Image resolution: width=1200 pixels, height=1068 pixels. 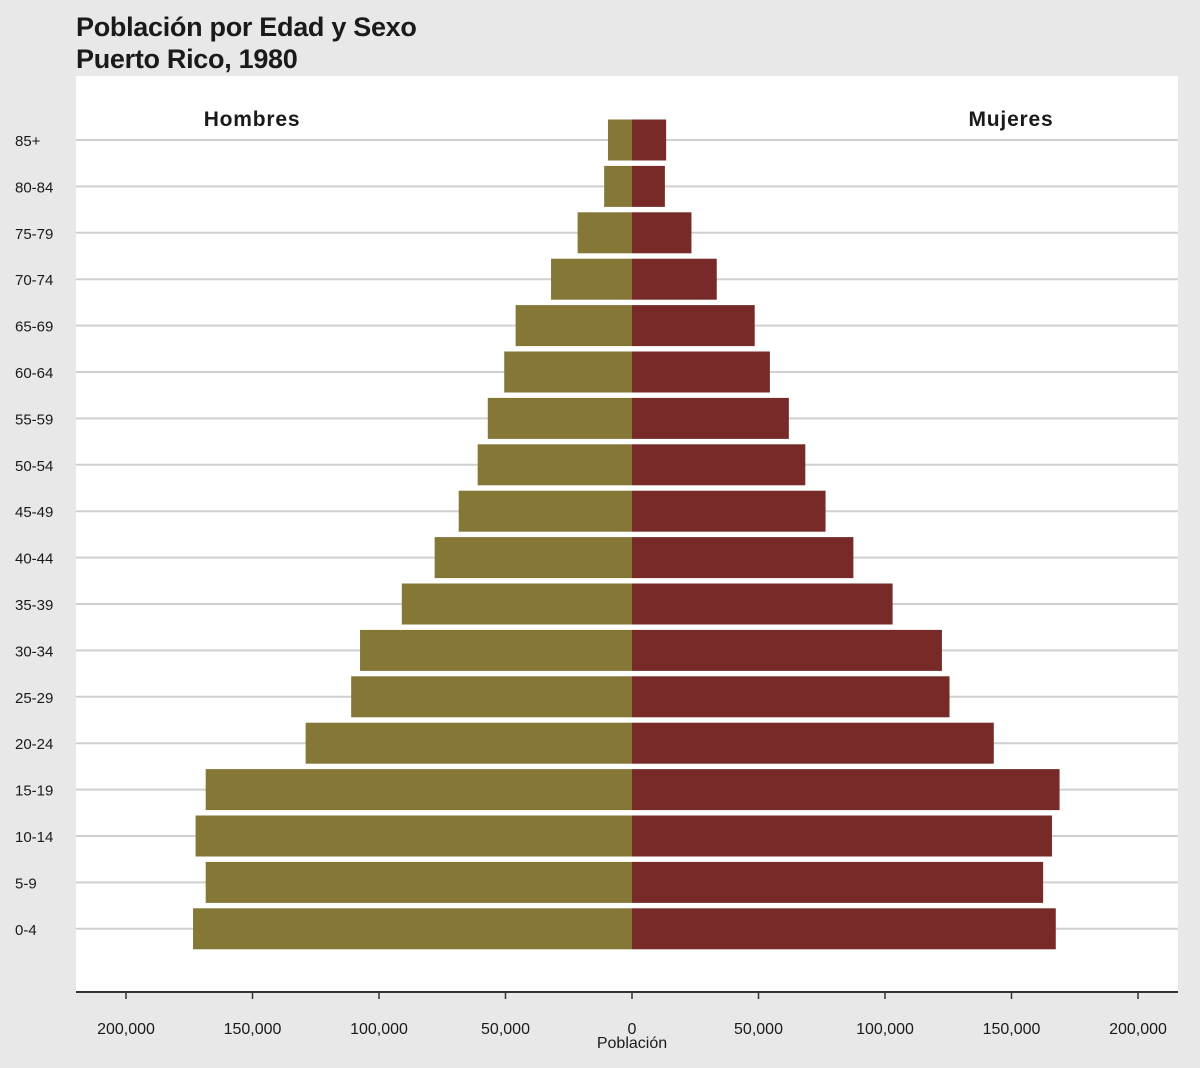 What do you see at coordinates (34, 466) in the screenshot?
I see `age-label: 50-54` at bounding box center [34, 466].